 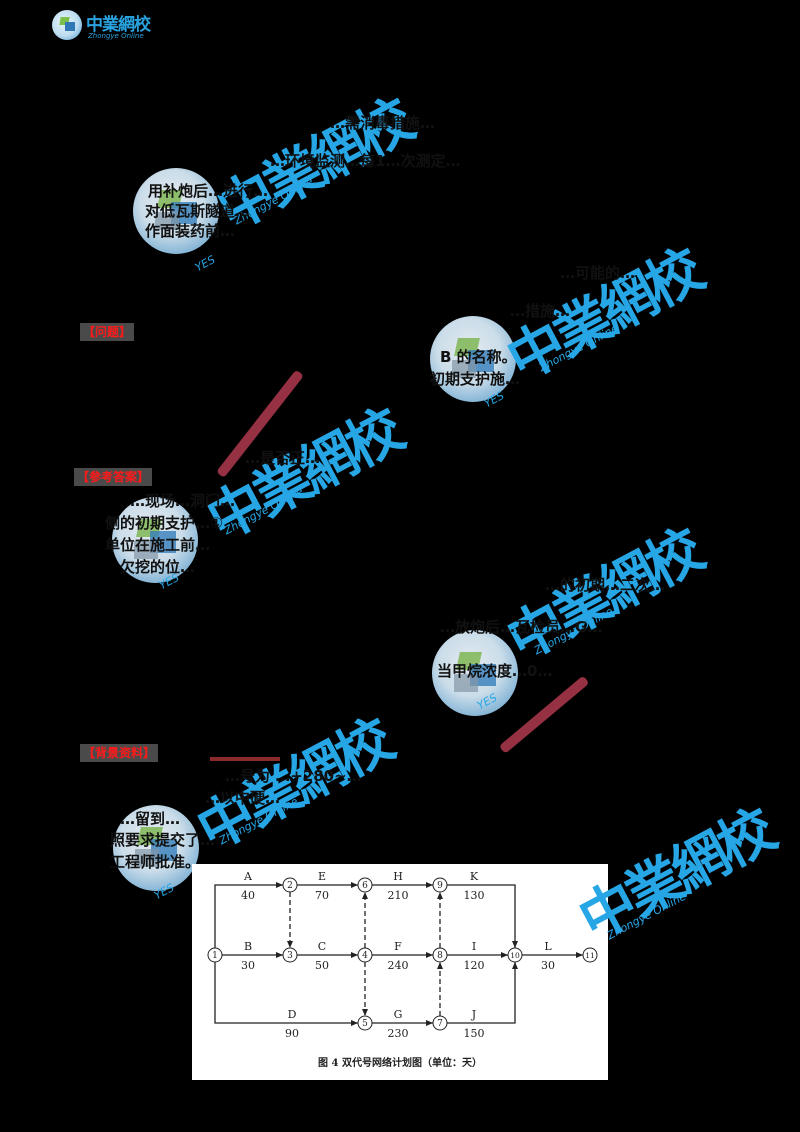 What do you see at coordinates (245, 759) in the screenshot?
I see `label-underline` at bounding box center [245, 759].